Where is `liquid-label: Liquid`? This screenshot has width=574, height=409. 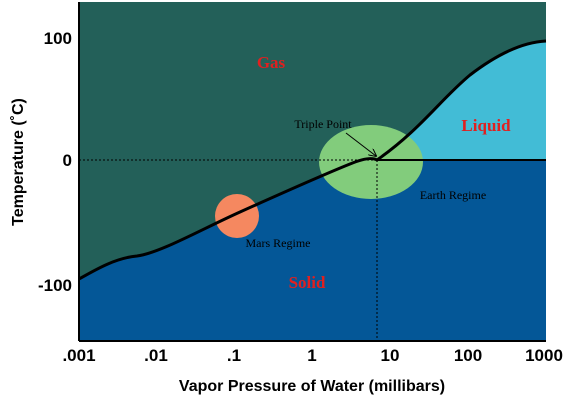
liquid-label: Liquid is located at coordinates (486, 125).